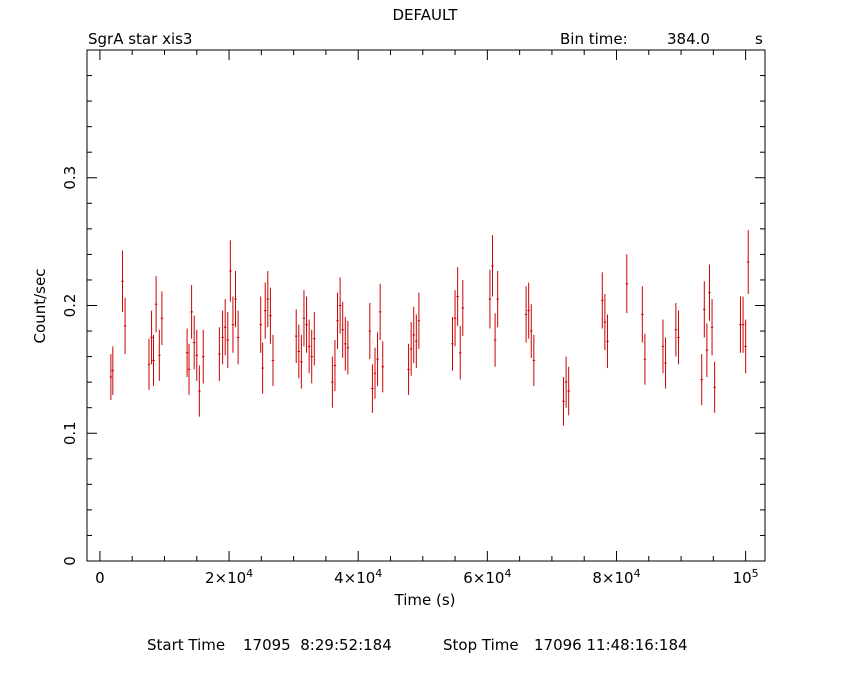 This screenshot has width=850, height=680. I want to click on start-time-label: Start Time, so click(186, 645).